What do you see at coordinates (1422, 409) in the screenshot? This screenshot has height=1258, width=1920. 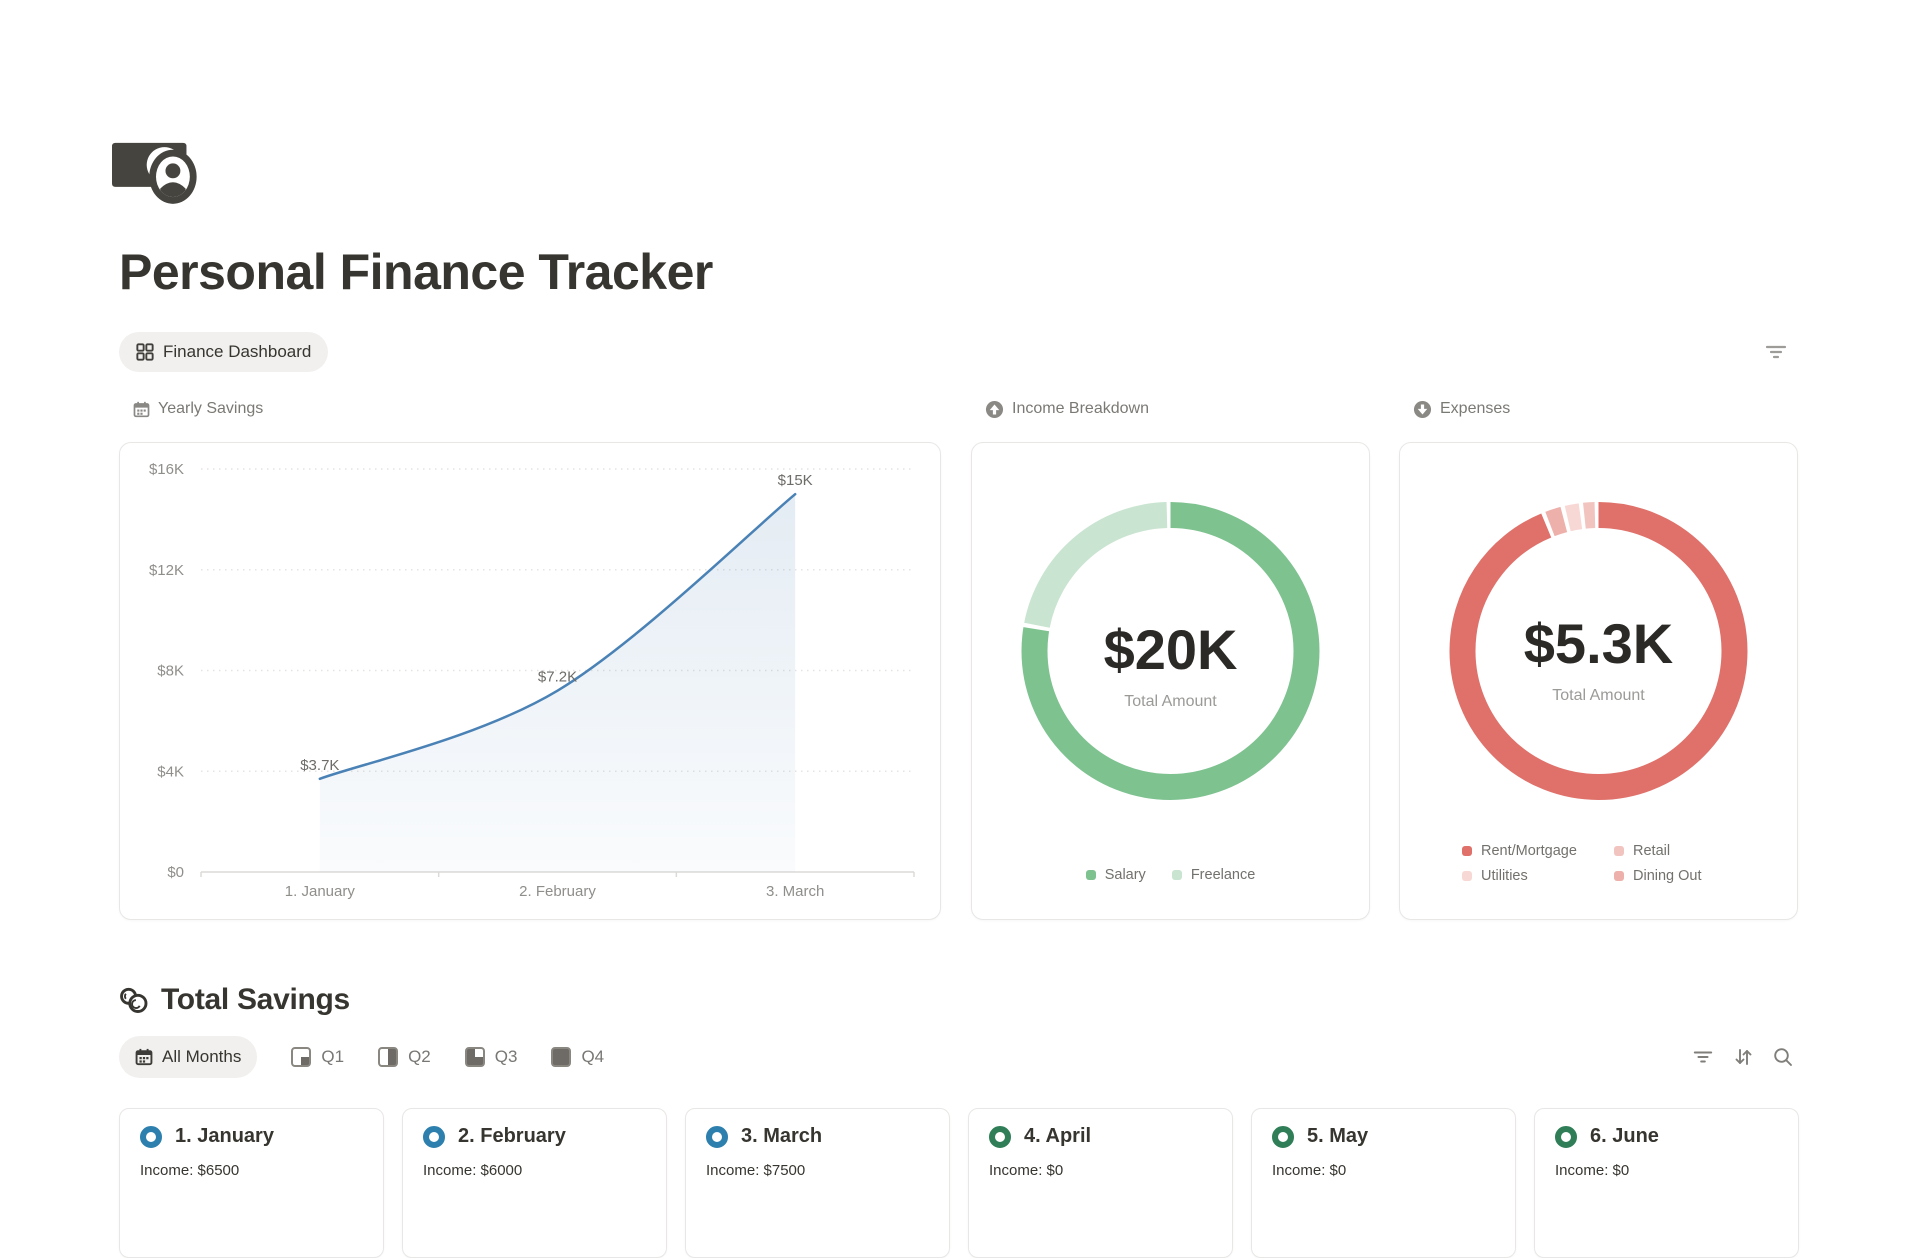 I see `arrow-down-circle-icon` at bounding box center [1422, 409].